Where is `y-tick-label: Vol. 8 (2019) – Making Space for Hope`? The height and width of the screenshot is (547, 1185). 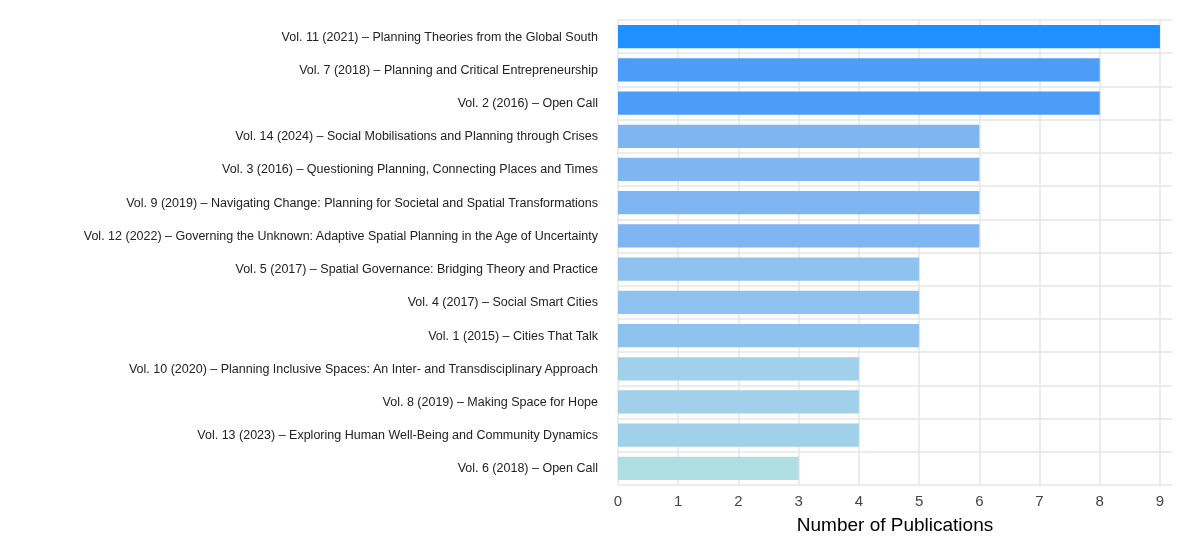
y-tick-label: Vol. 8 (2019) – Making Space for Hope is located at coordinates (490, 401).